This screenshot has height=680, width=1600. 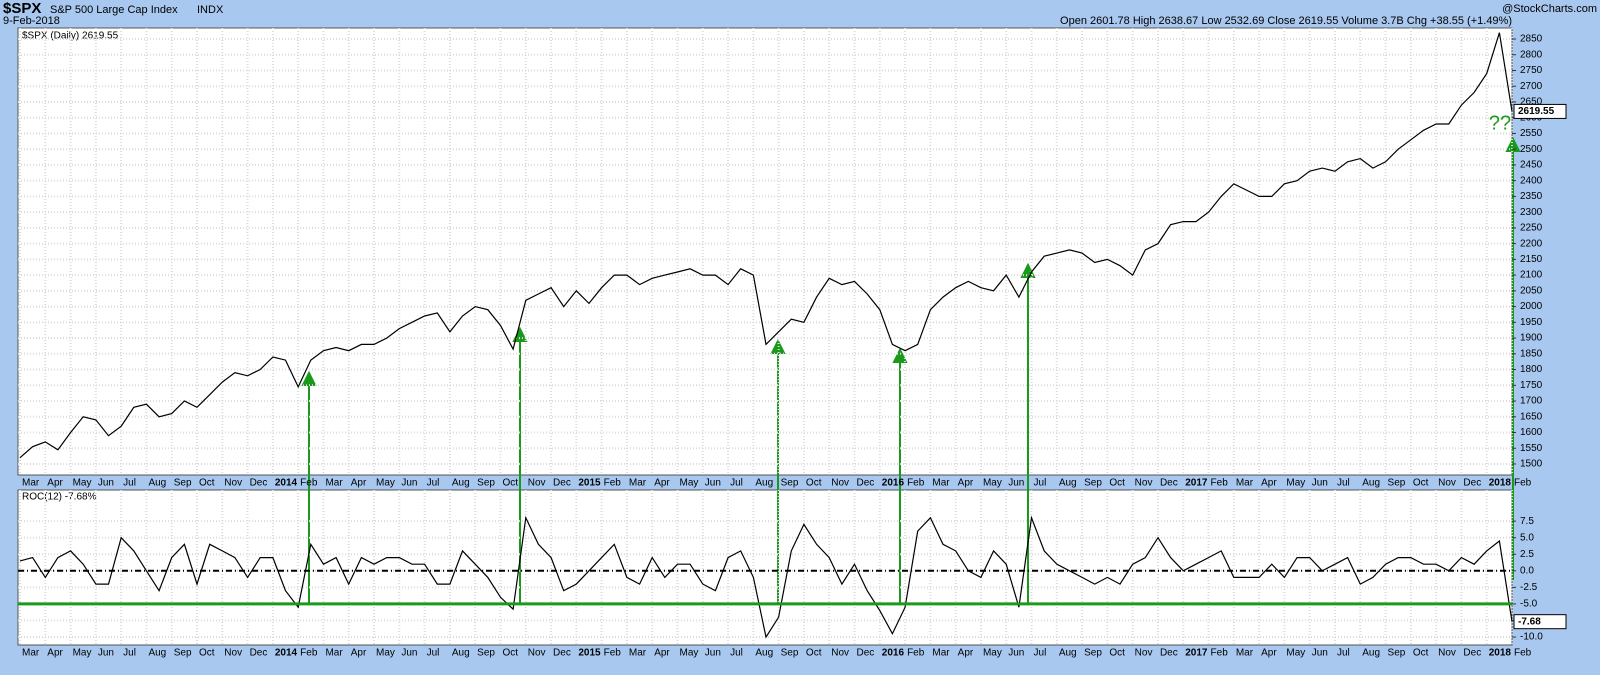 I want to click on y-tick-label: 1900, so click(x=1531, y=338).